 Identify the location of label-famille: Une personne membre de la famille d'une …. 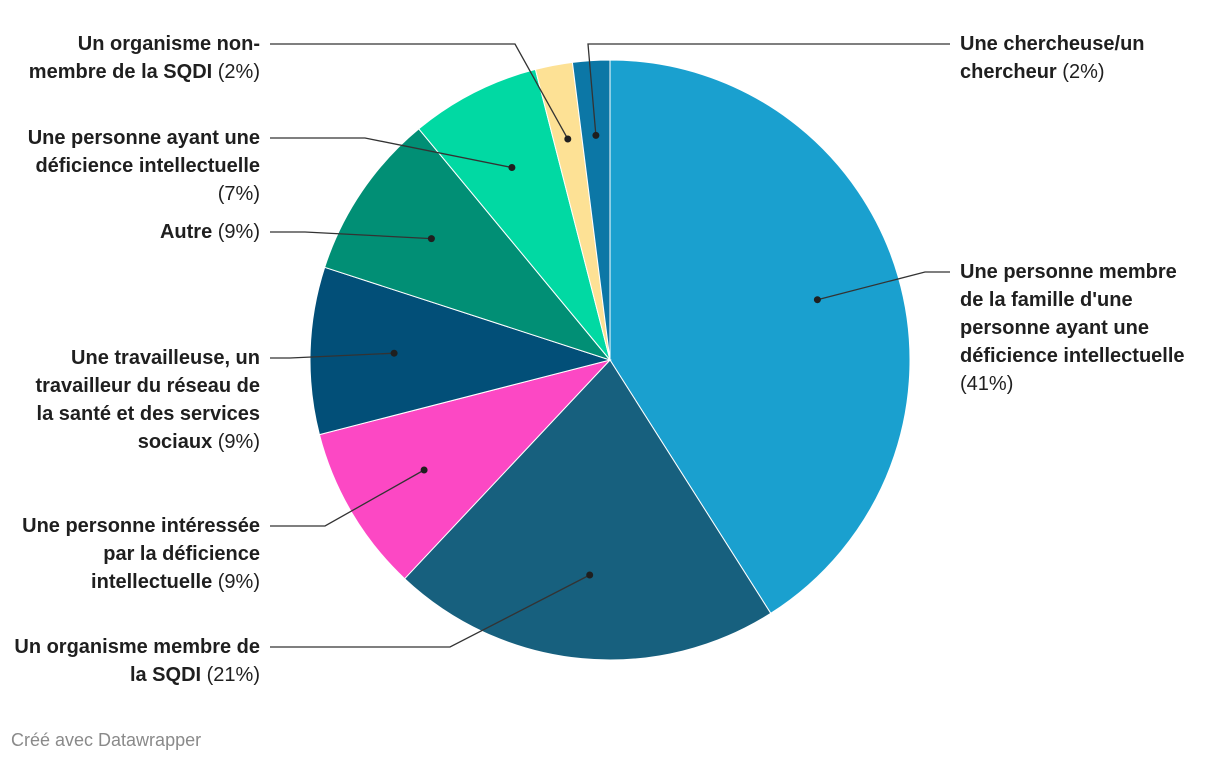
(1072, 328).